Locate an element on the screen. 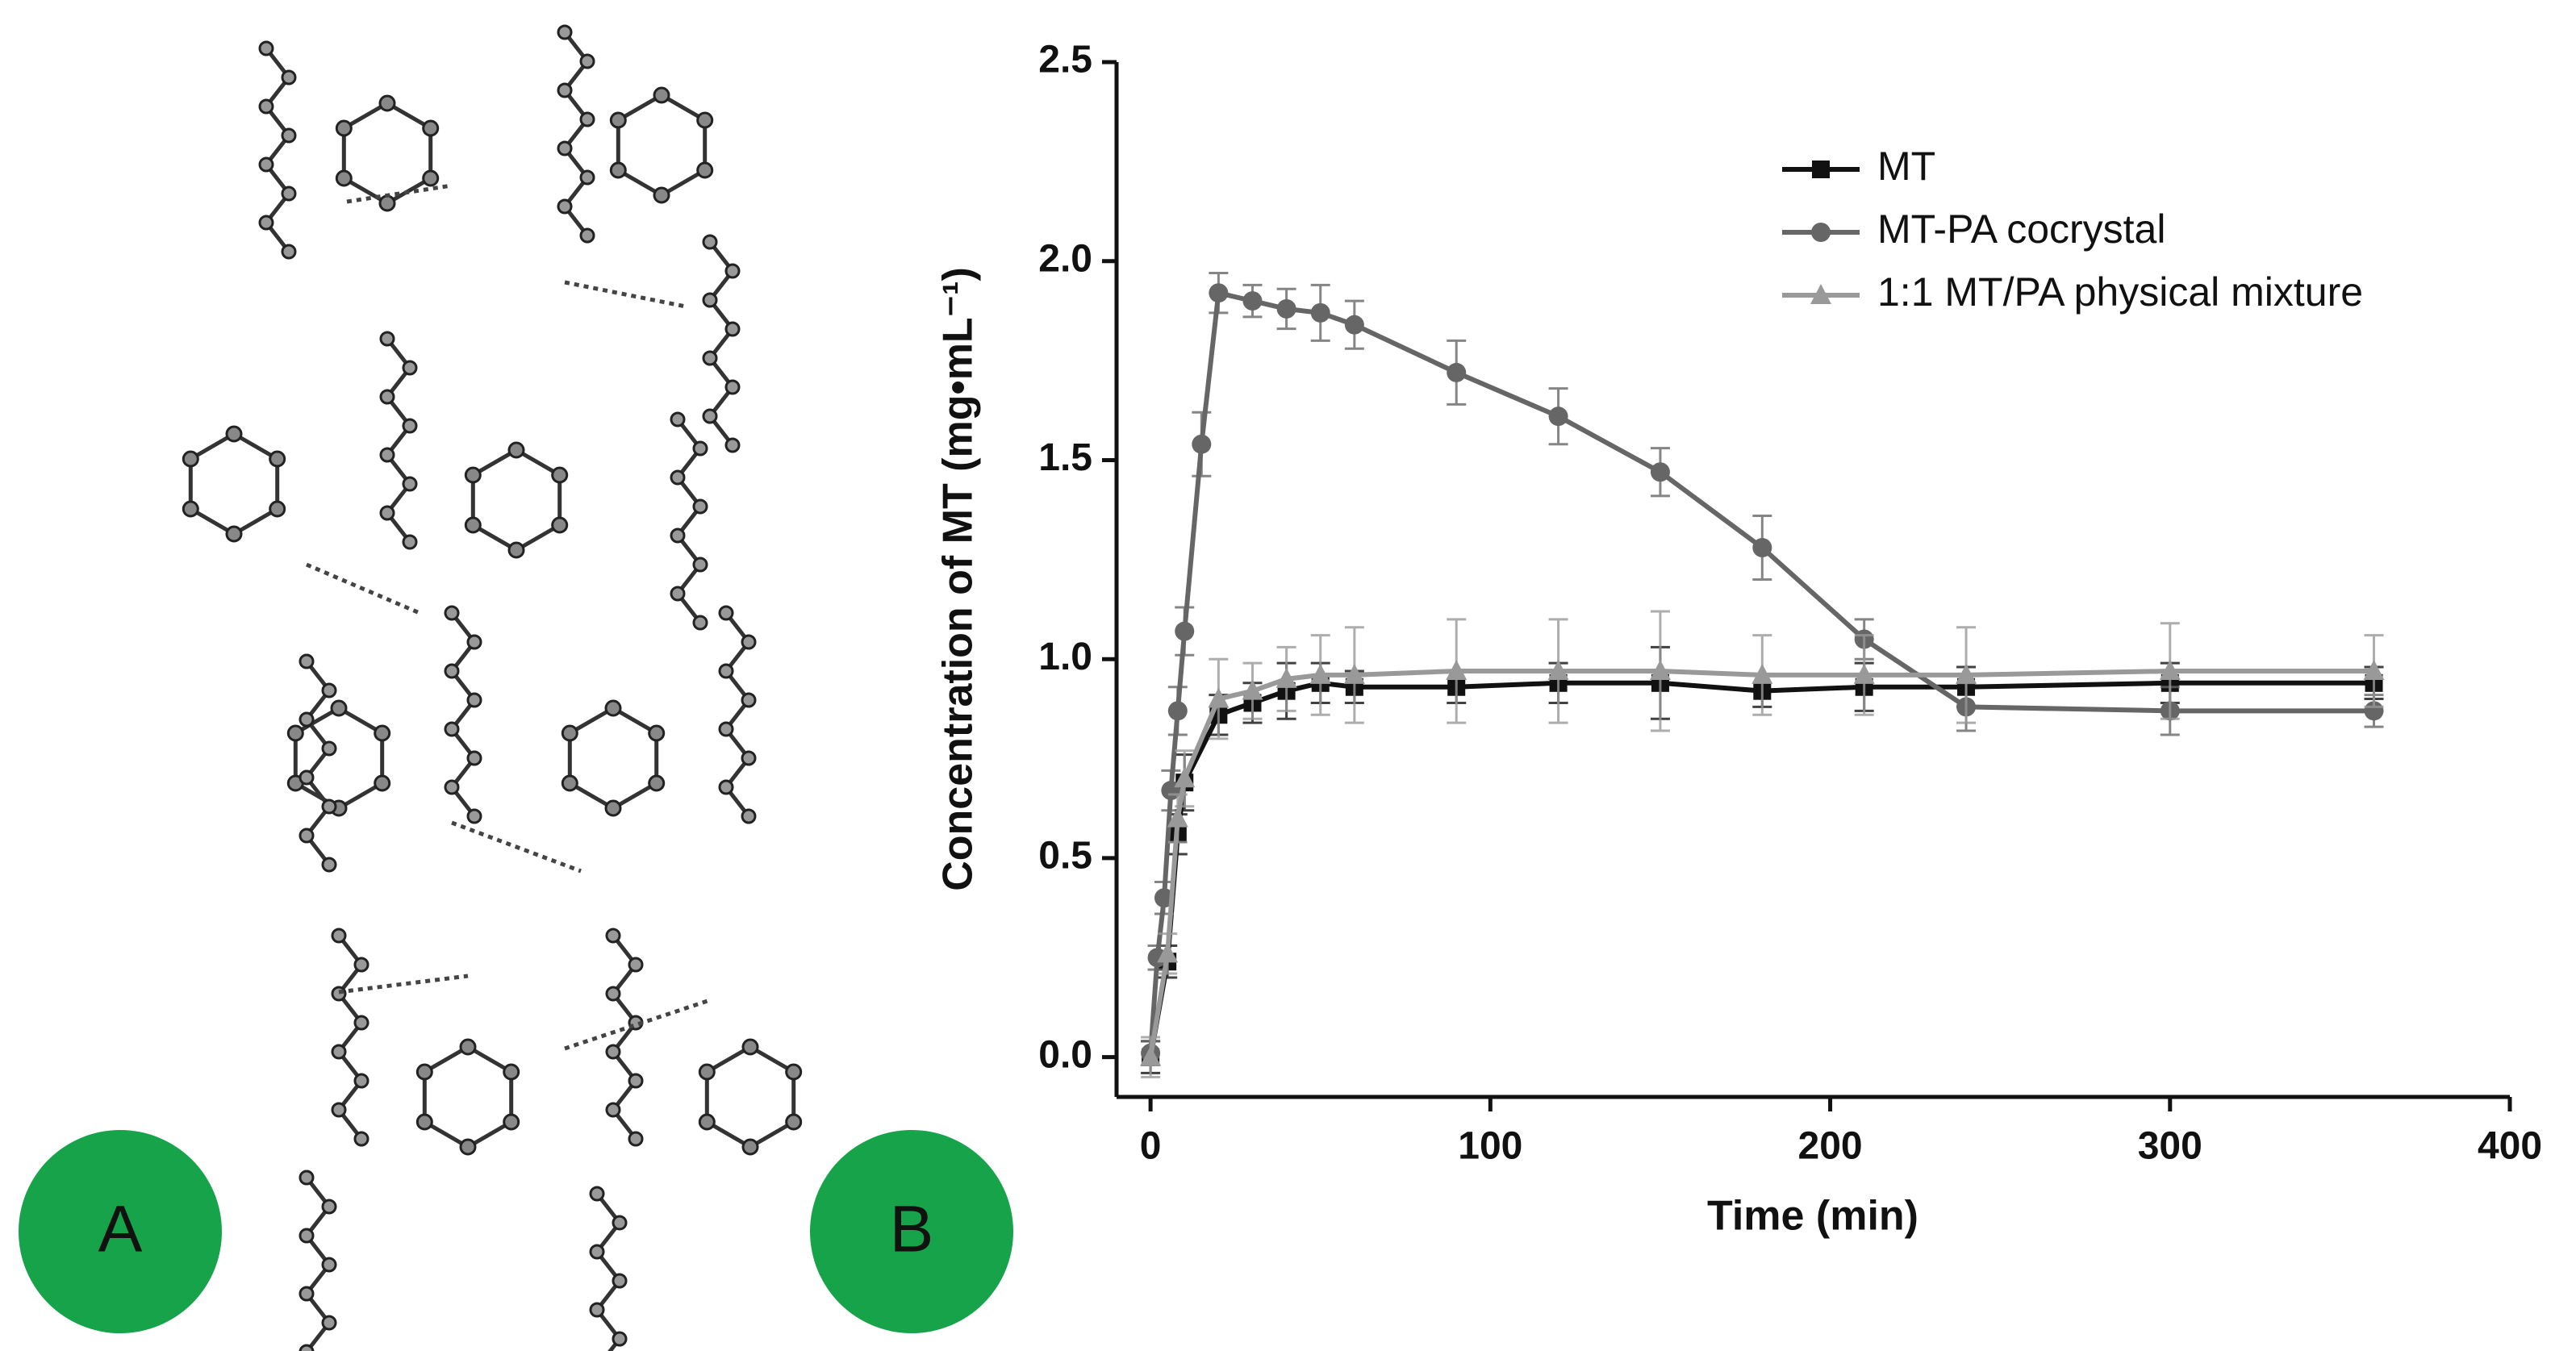  legend-label: MT is located at coordinates (1906, 166).